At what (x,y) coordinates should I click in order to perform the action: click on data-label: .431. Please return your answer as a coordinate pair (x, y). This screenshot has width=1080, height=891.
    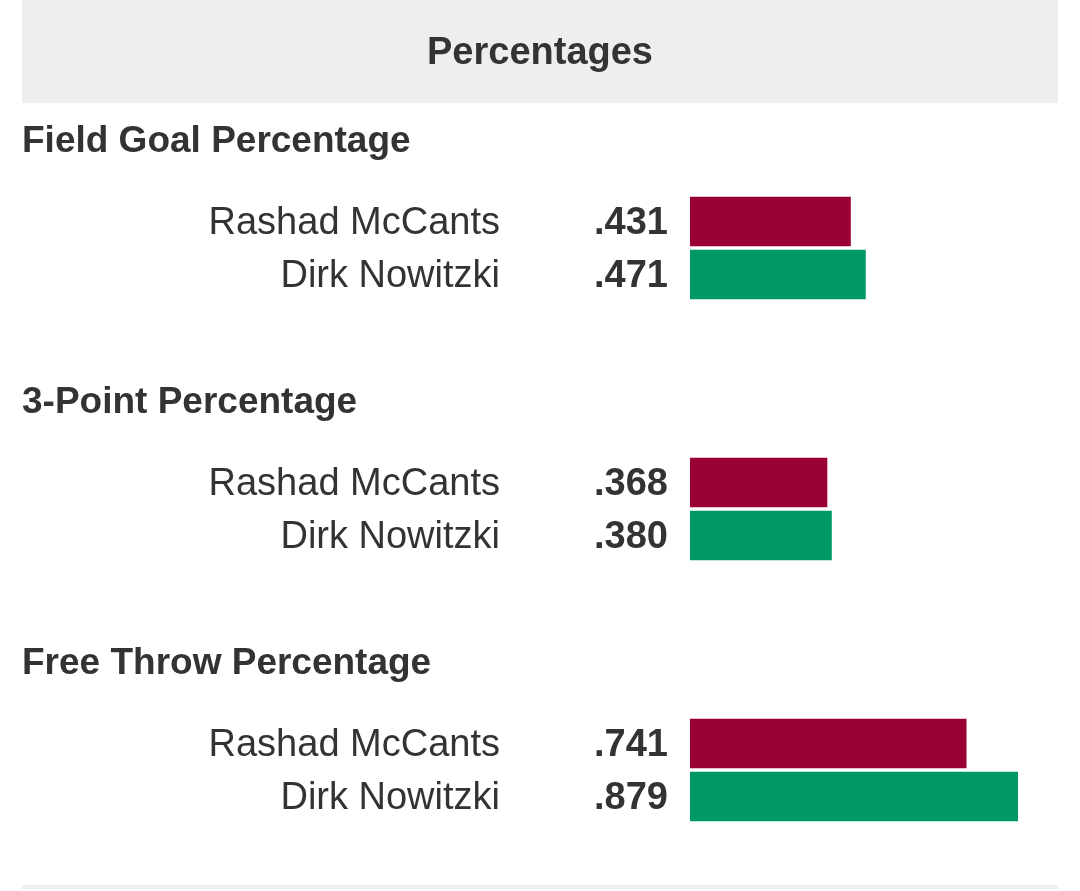
    Looking at the image, I should click on (631, 220).